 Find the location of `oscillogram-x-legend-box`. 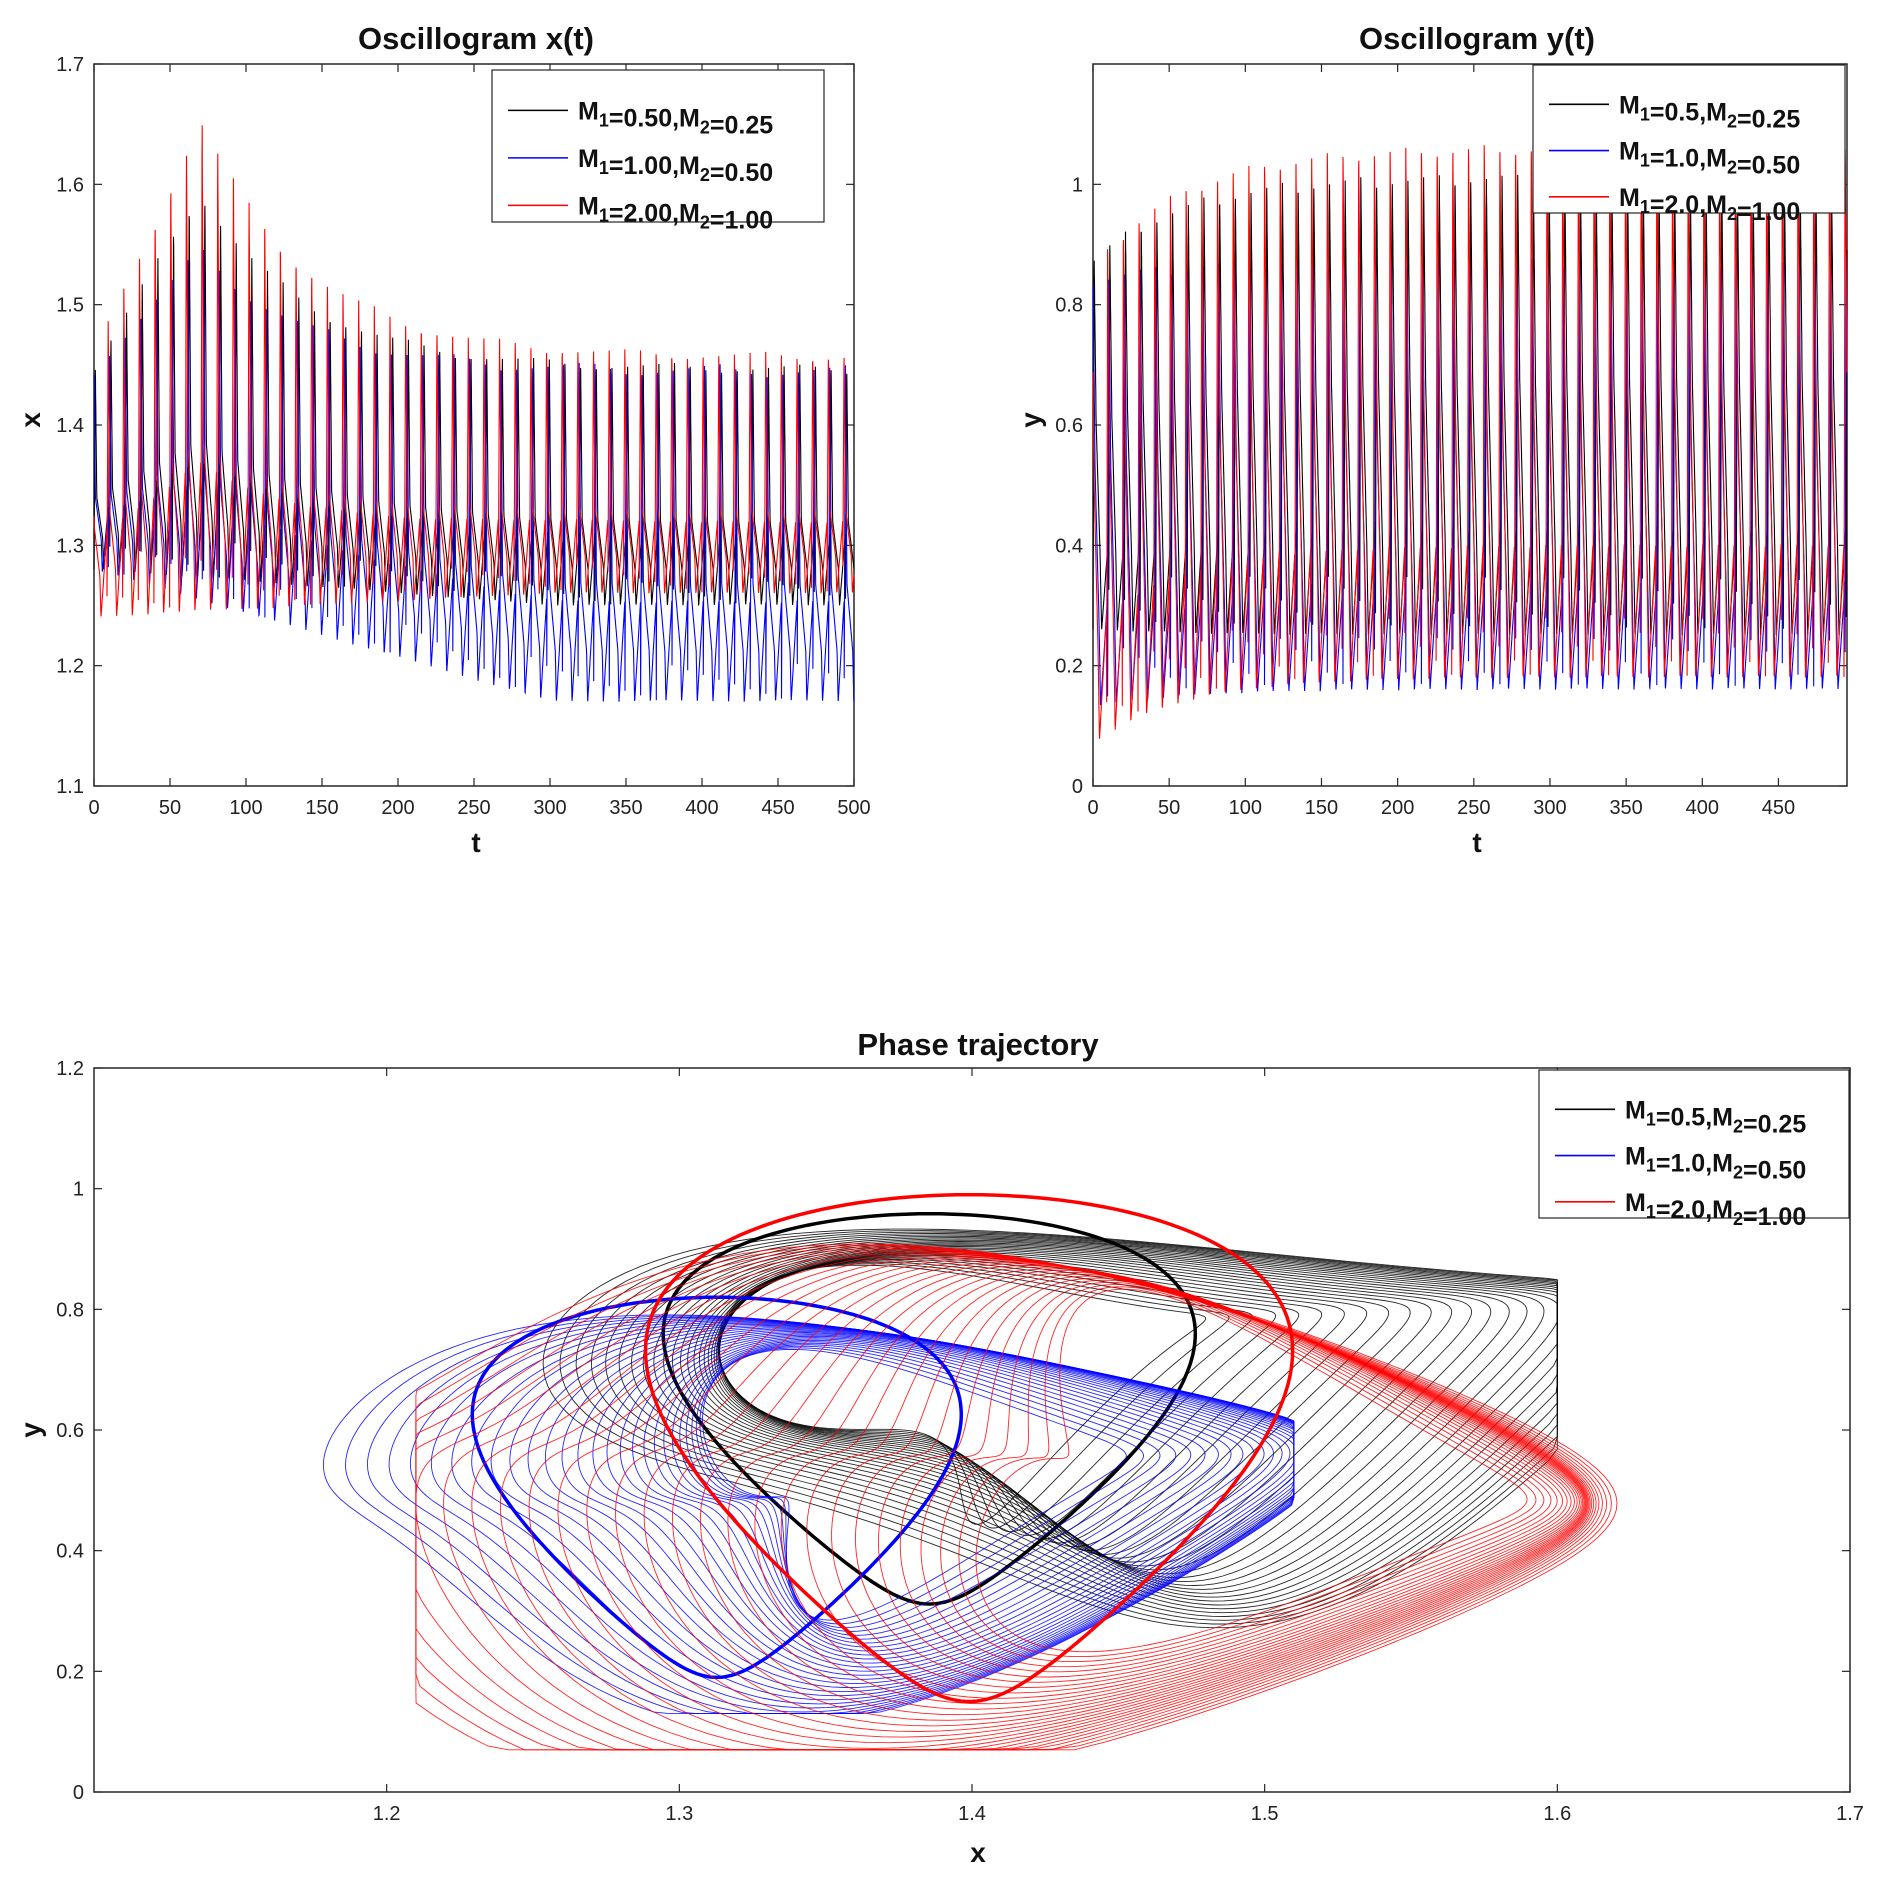

oscillogram-x-legend-box is located at coordinates (658, 146).